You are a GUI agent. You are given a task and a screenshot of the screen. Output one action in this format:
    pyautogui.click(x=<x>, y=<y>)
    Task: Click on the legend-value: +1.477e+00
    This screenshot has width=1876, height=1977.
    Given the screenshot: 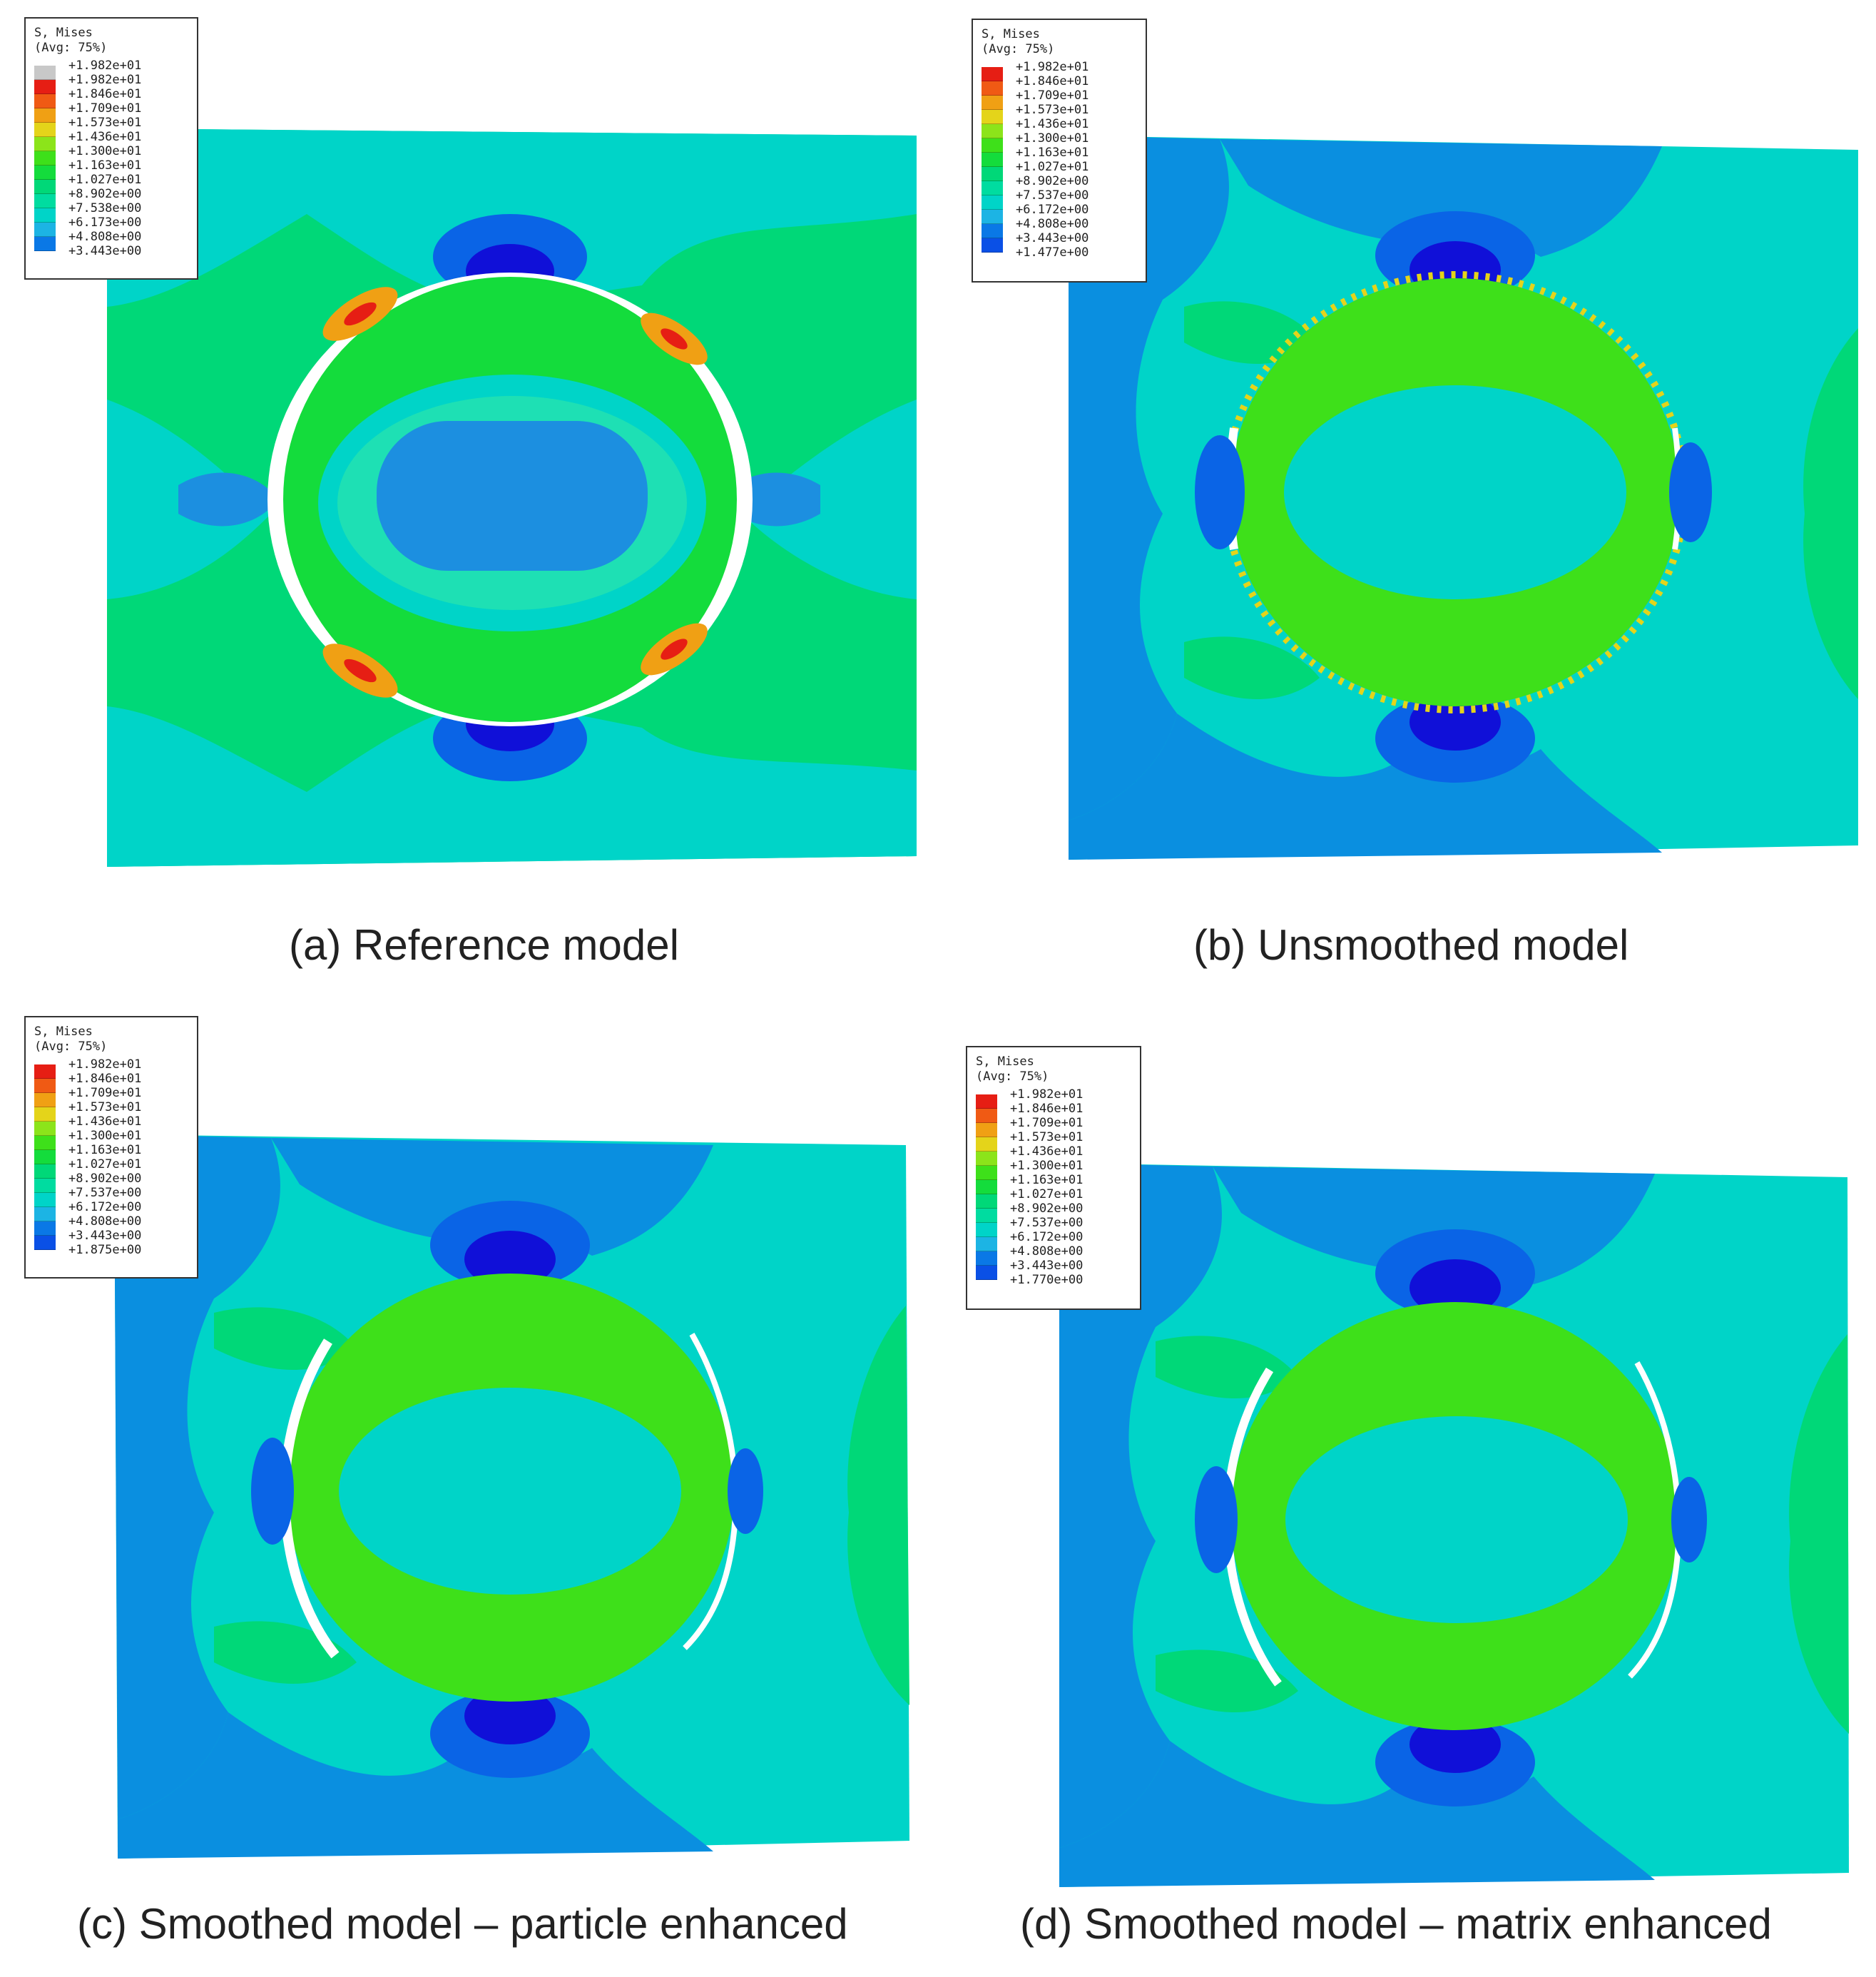 What is the action you would take?
    pyautogui.click(x=1052, y=253)
    